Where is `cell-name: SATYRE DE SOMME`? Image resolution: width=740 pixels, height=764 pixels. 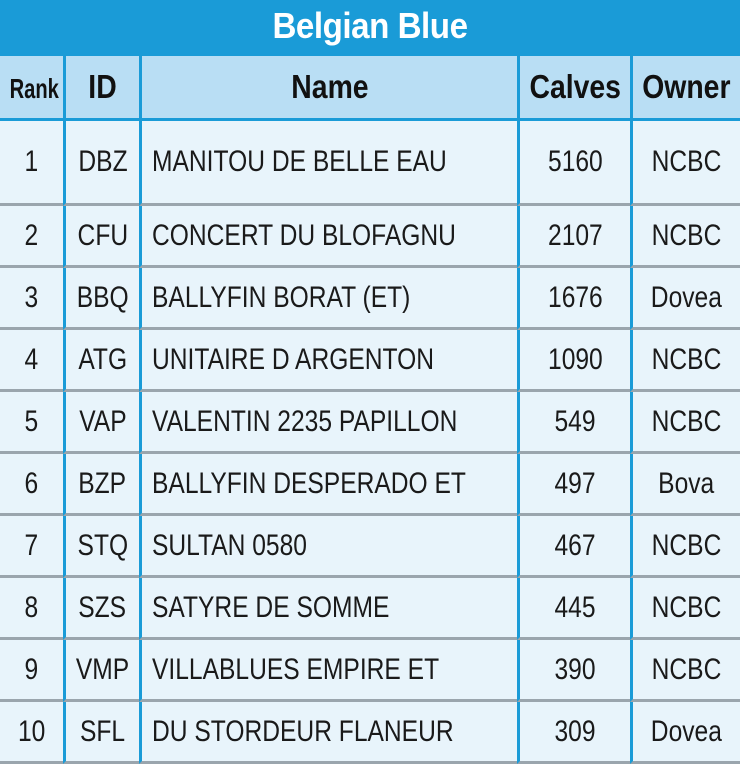
cell-name: SATYRE DE SOMME is located at coordinates (328, 609).